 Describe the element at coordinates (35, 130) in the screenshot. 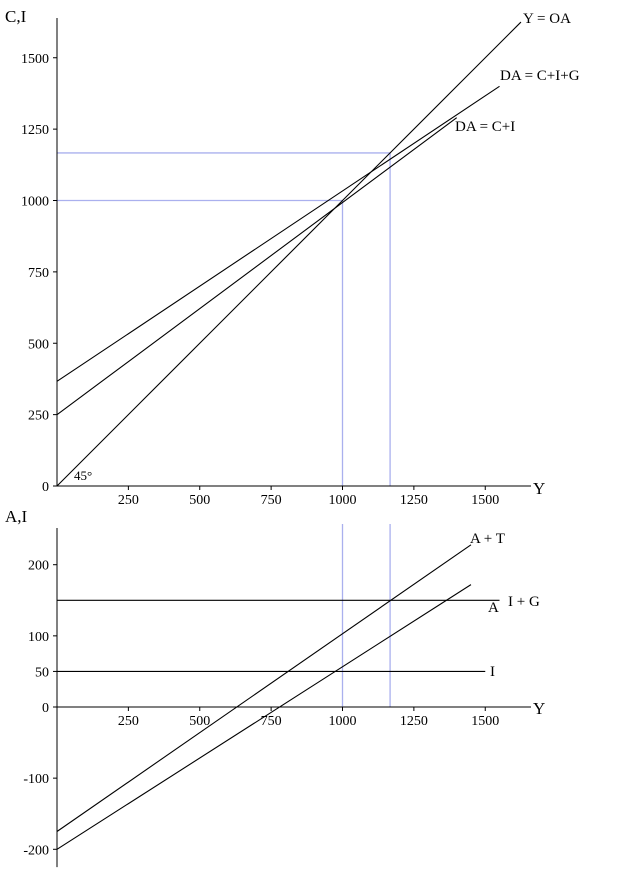

I see `y-tick-label: 1250` at that location.